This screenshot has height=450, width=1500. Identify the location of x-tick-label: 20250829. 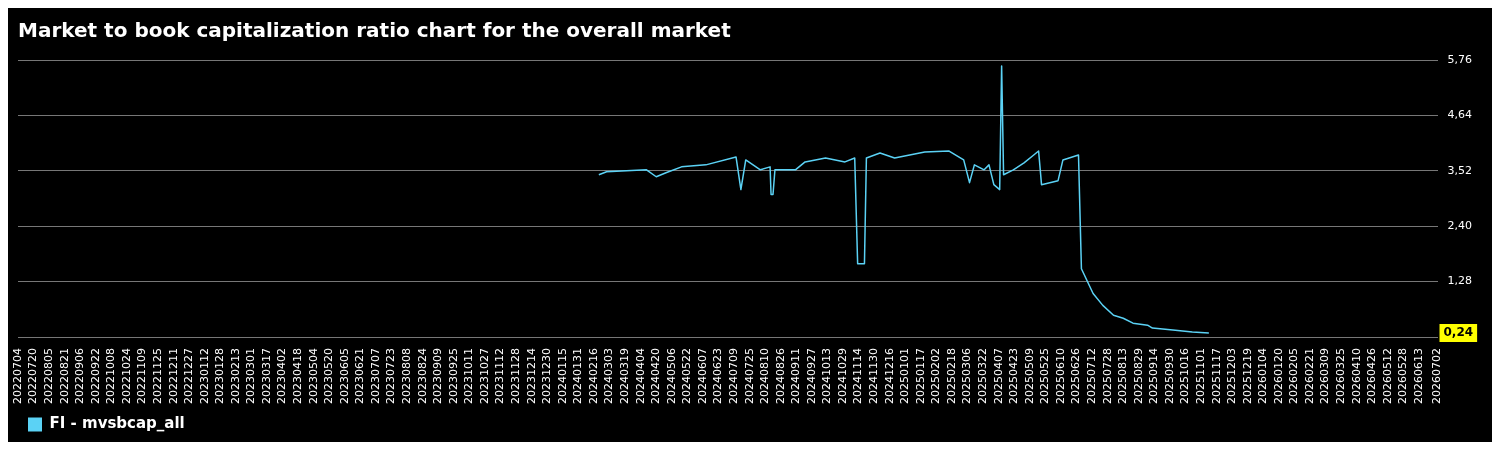
(1138, 376).